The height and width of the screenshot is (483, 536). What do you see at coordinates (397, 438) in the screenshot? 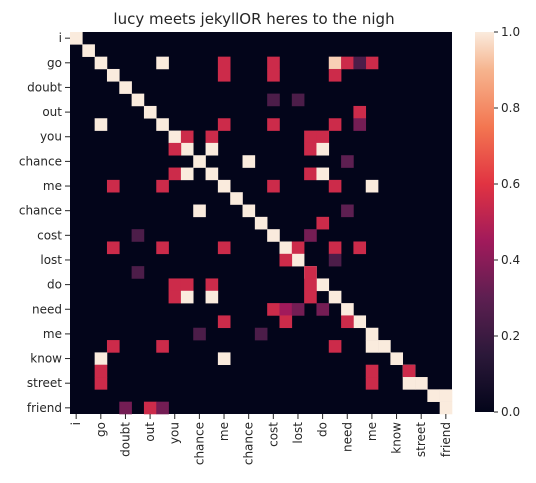
I see `x-tick-label: know` at bounding box center [397, 438].